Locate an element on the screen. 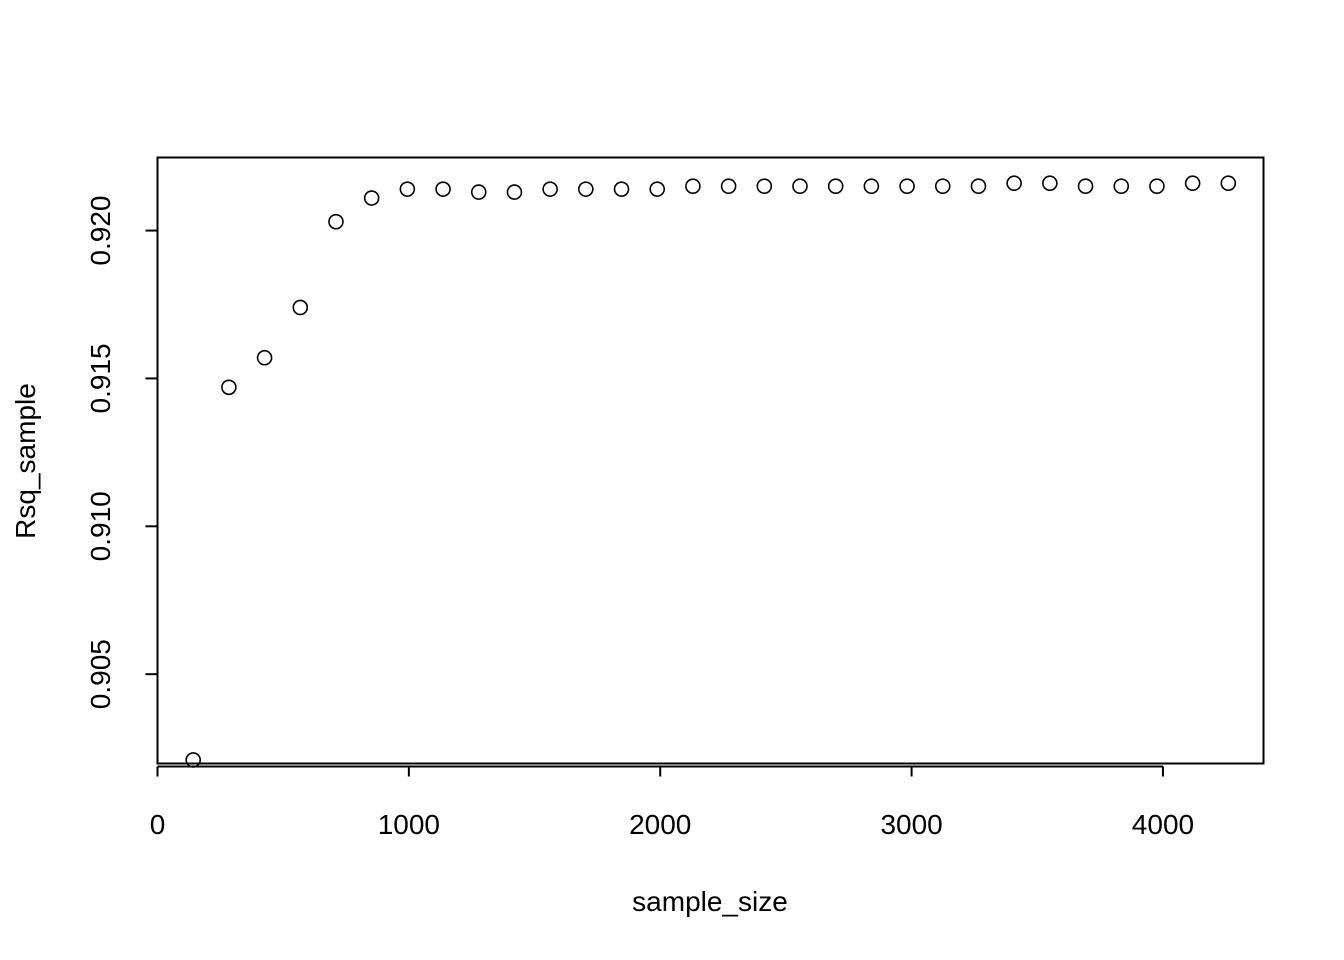  y-tick-label: 0.915 is located at coordinates (100, 378).